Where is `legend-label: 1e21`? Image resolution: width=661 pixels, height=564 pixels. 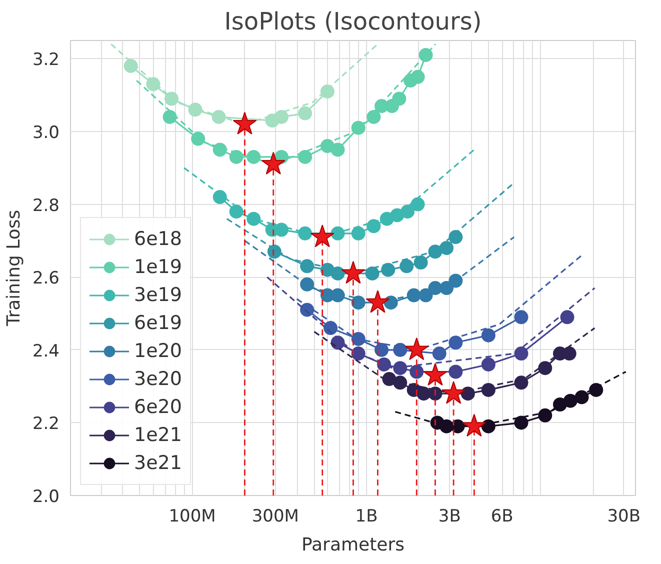 legend-label: 1e21 is located at coordinates (158, 435).